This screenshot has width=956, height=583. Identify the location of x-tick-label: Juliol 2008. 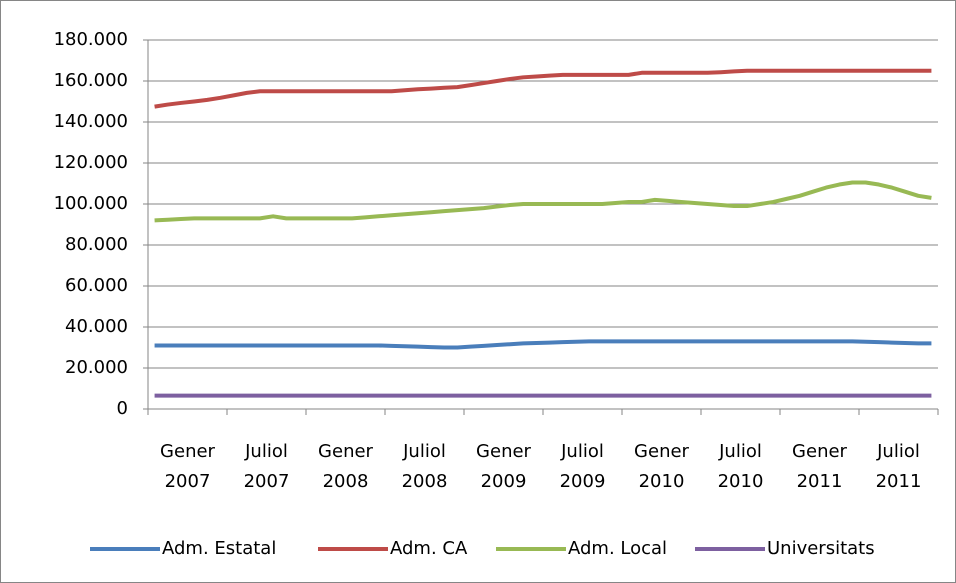
(424, 466).